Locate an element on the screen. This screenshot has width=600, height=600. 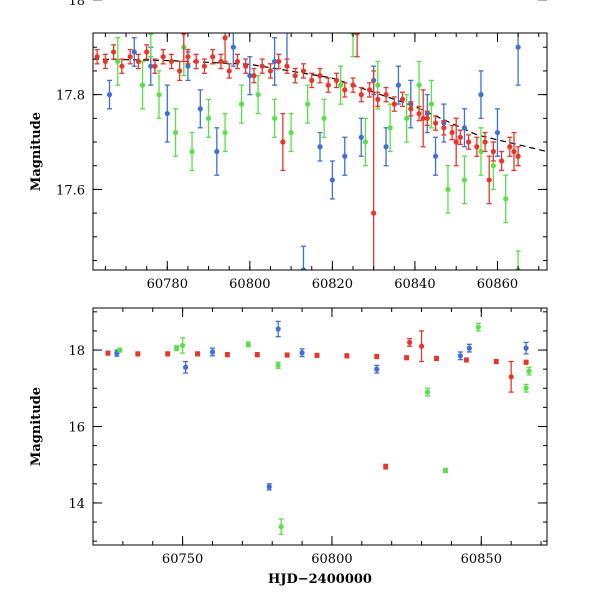
x-tick-label: 60820 is located at coordinates (332, 284).